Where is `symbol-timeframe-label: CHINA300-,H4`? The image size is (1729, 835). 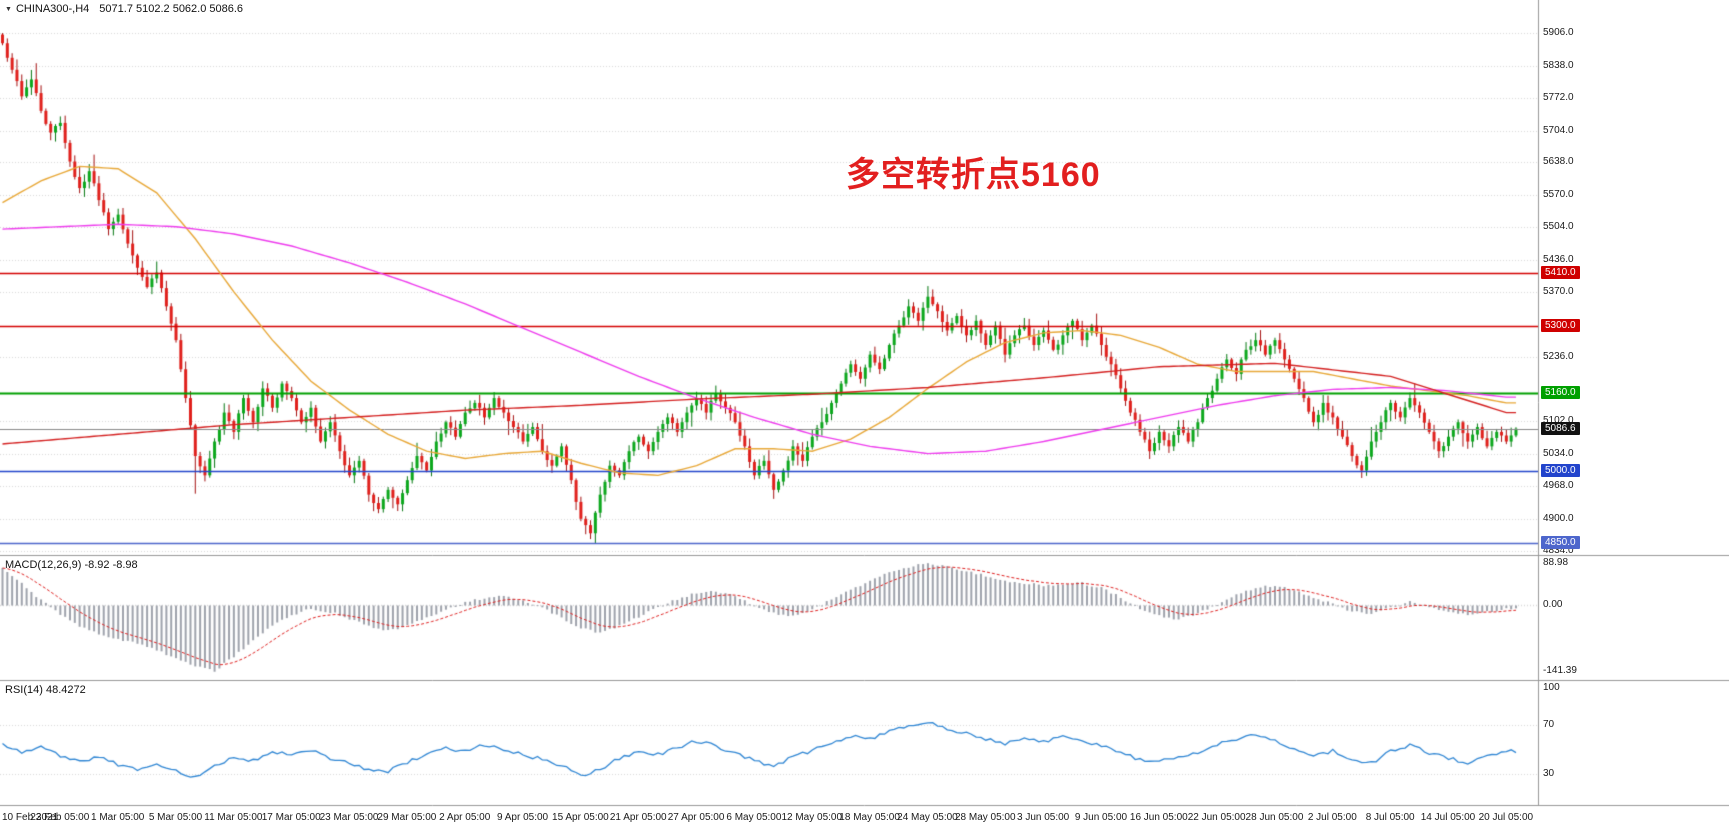 symbol-timeframe-label: CHINA300-,H4 is located at coordinates (52, 9).